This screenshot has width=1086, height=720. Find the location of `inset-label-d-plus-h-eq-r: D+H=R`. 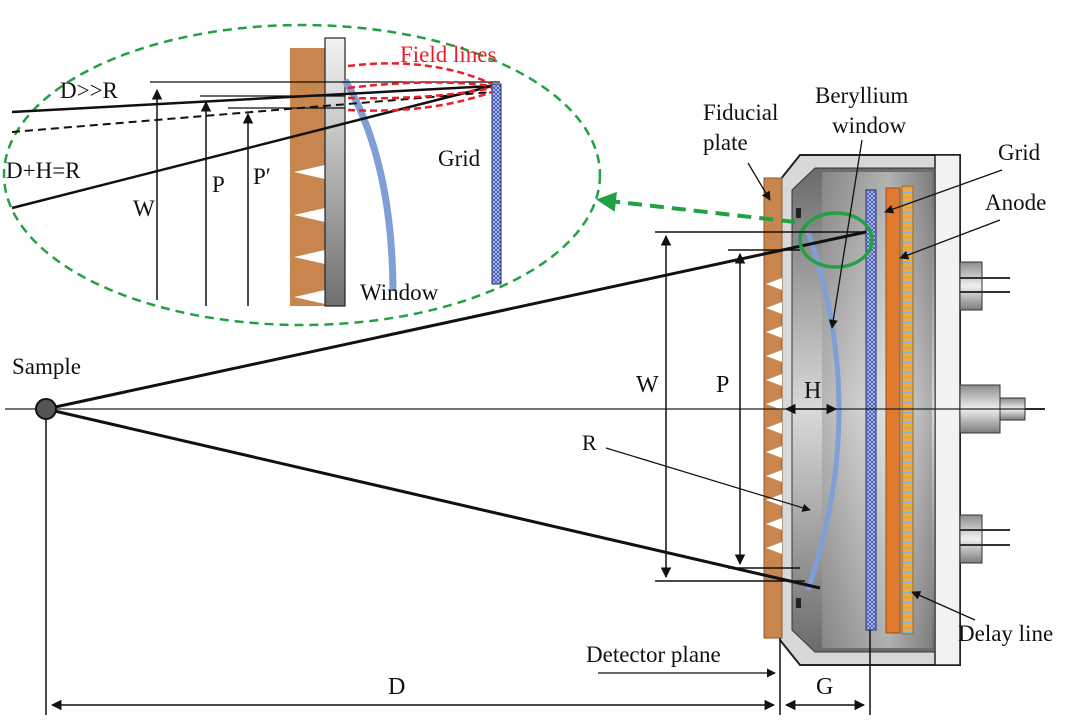

inset-label-d-plus-h-eq-r: D+H=R is located at coordinates (43, 170).